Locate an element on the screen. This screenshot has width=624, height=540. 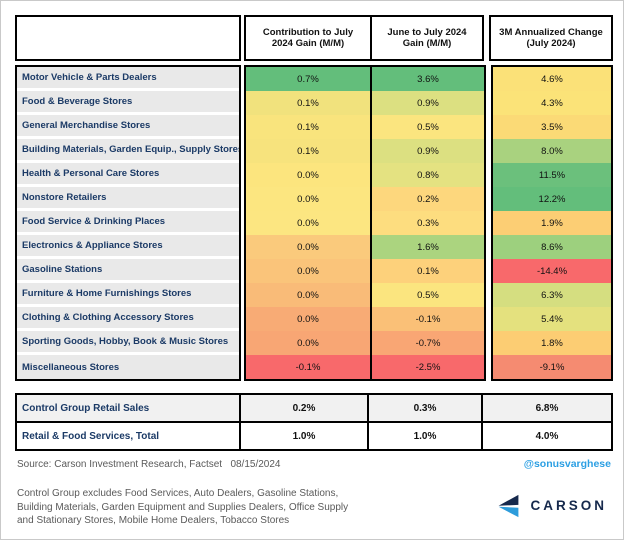
source-date: 08/15/2024 is located at coordinates (255, 464).